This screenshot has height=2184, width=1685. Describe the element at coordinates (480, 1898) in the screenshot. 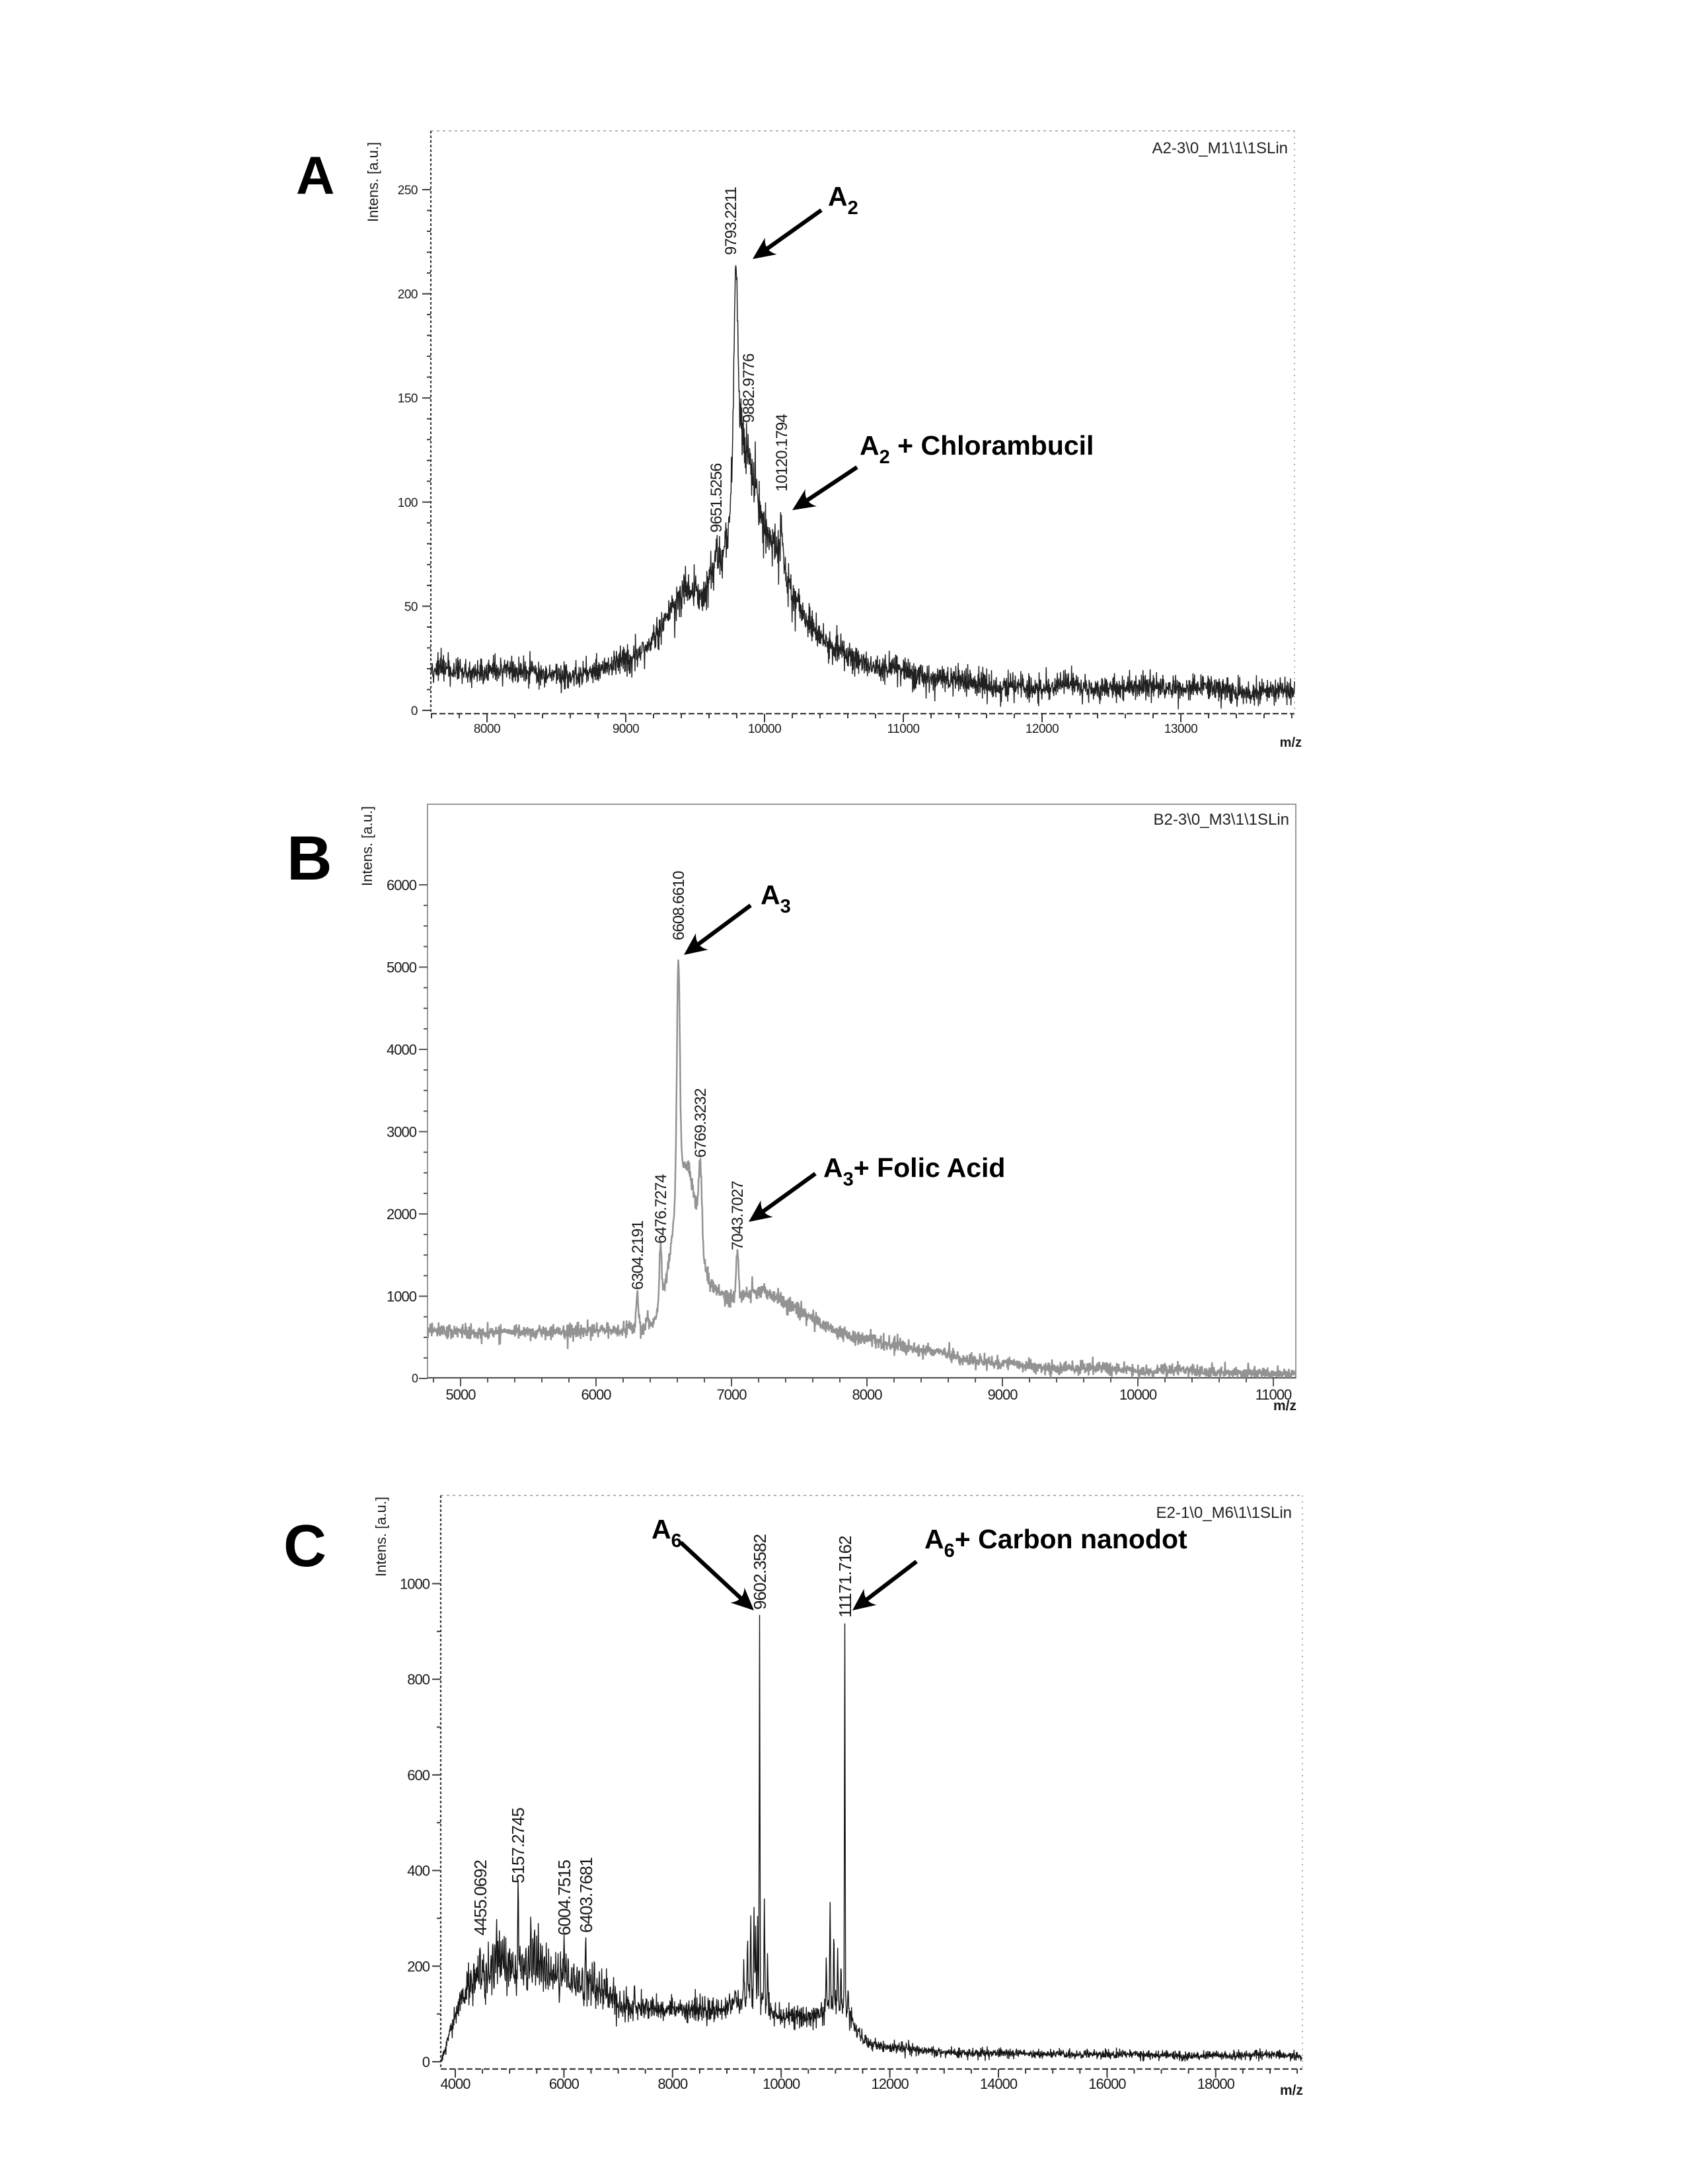

I see `svg-text: 4455.0692` at that location.